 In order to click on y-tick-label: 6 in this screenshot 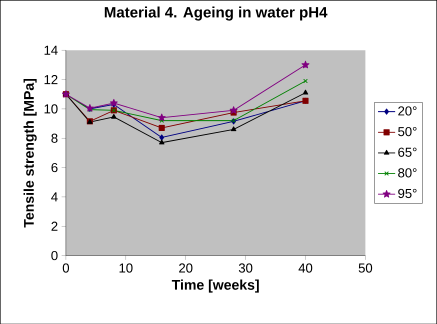, I will do `click(55, 167)`.